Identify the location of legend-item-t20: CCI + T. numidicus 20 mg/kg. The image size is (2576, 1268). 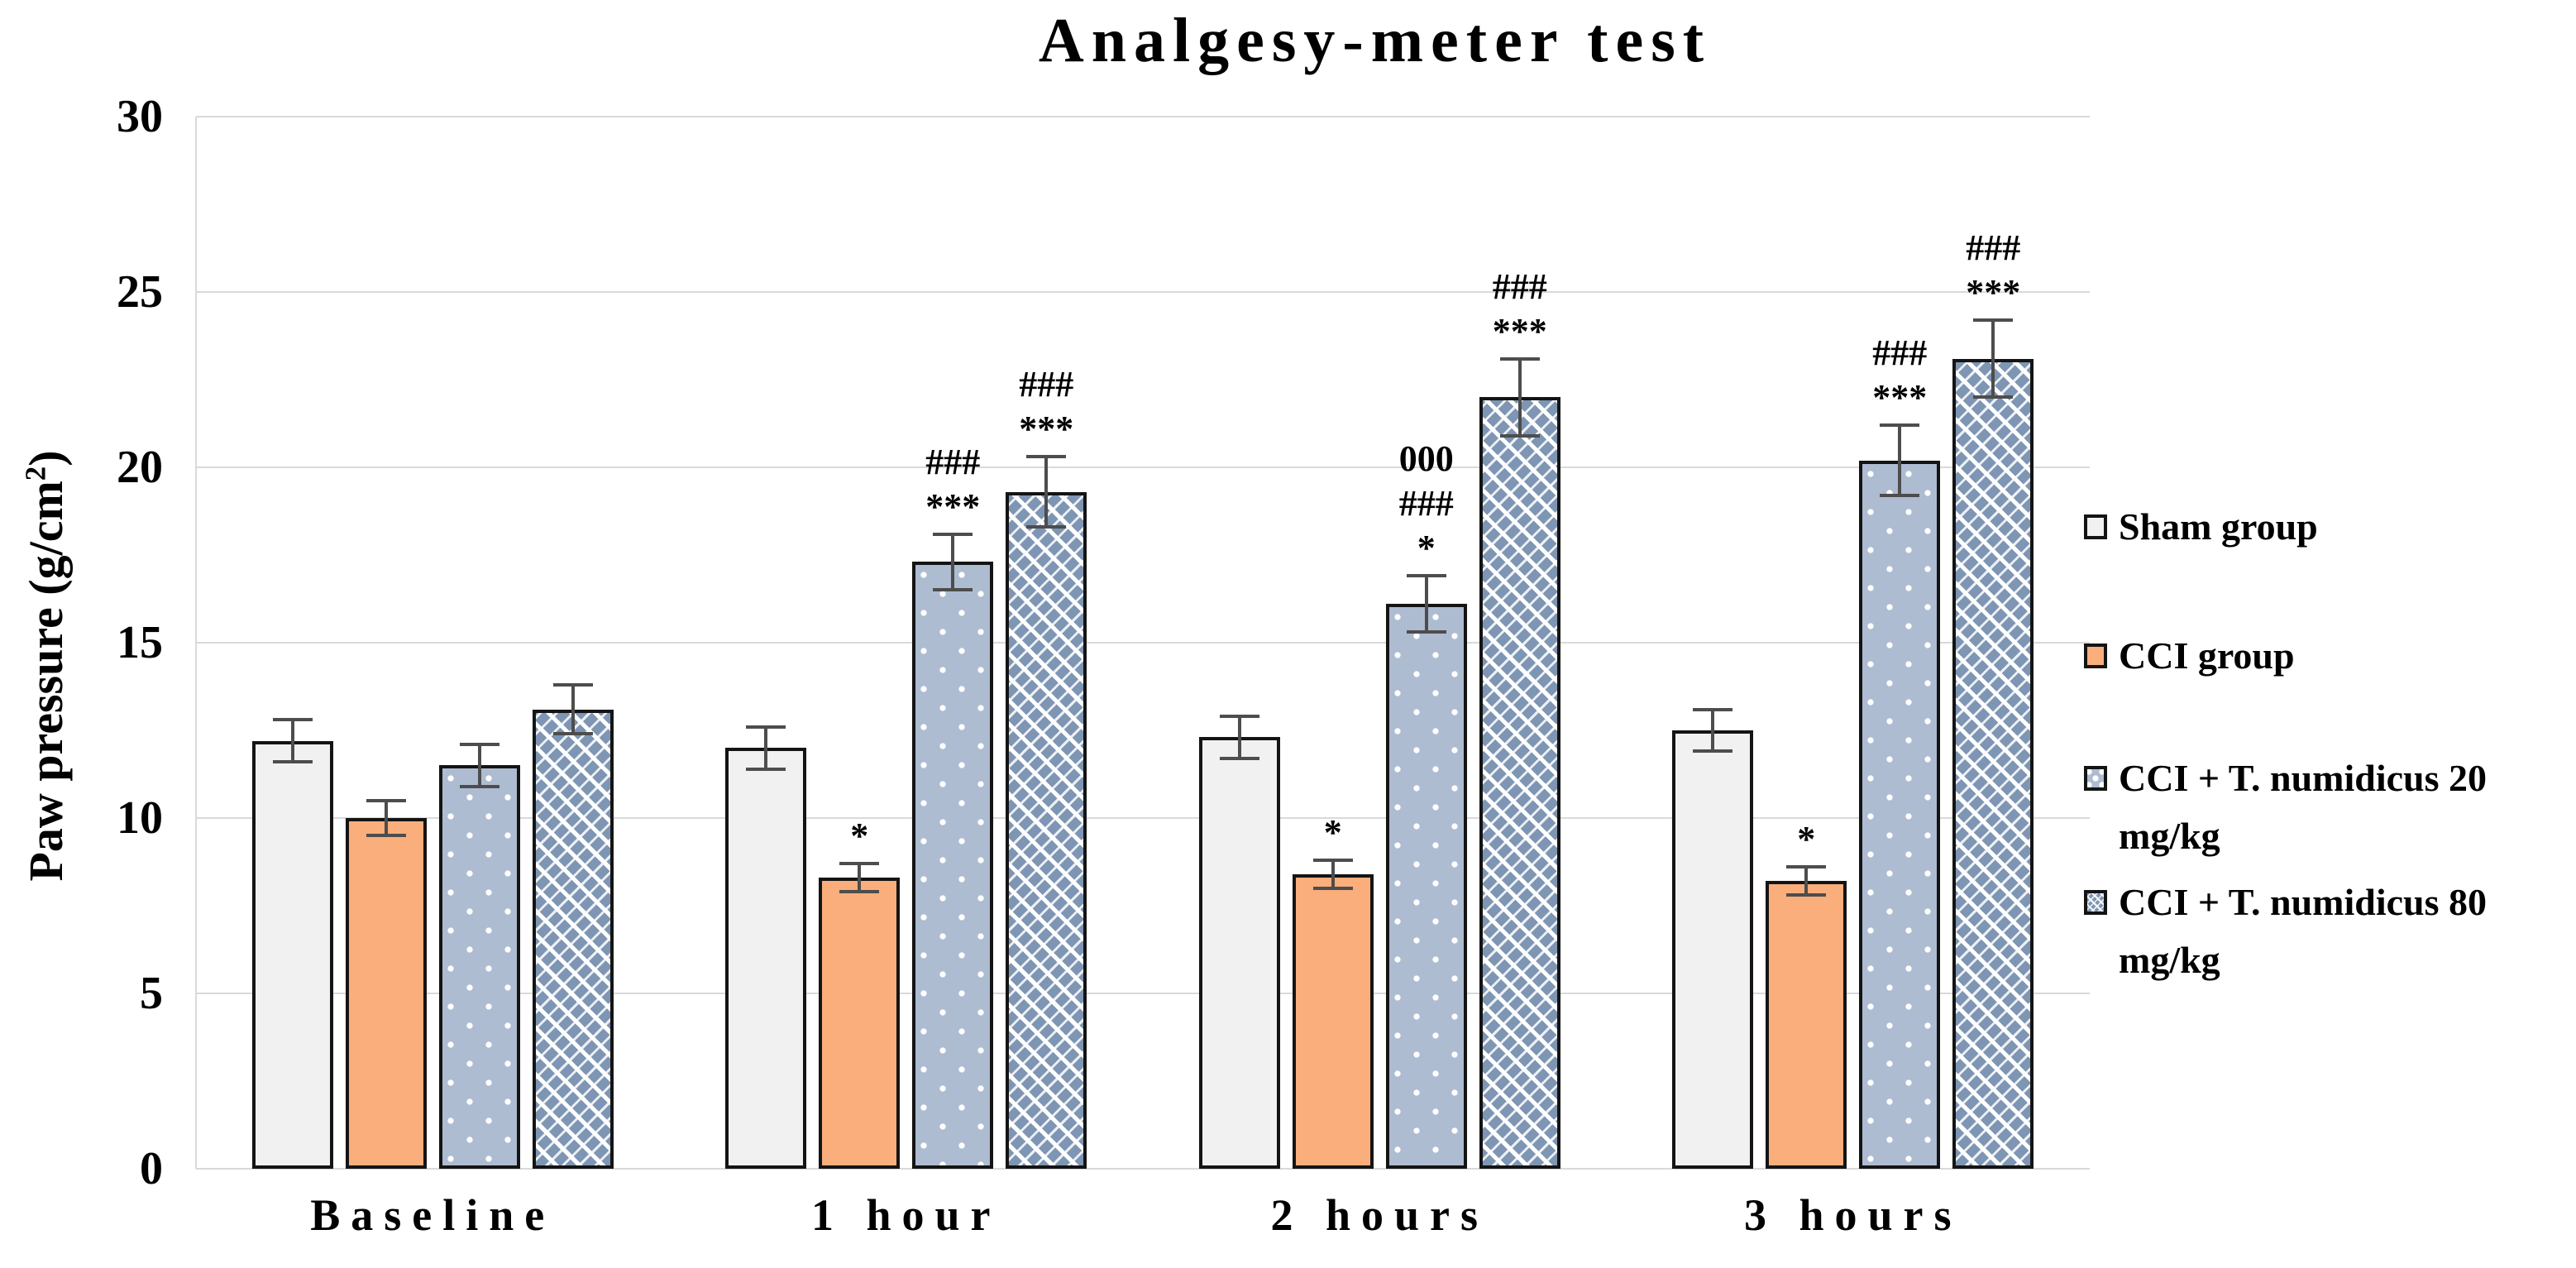
(2285, 807).